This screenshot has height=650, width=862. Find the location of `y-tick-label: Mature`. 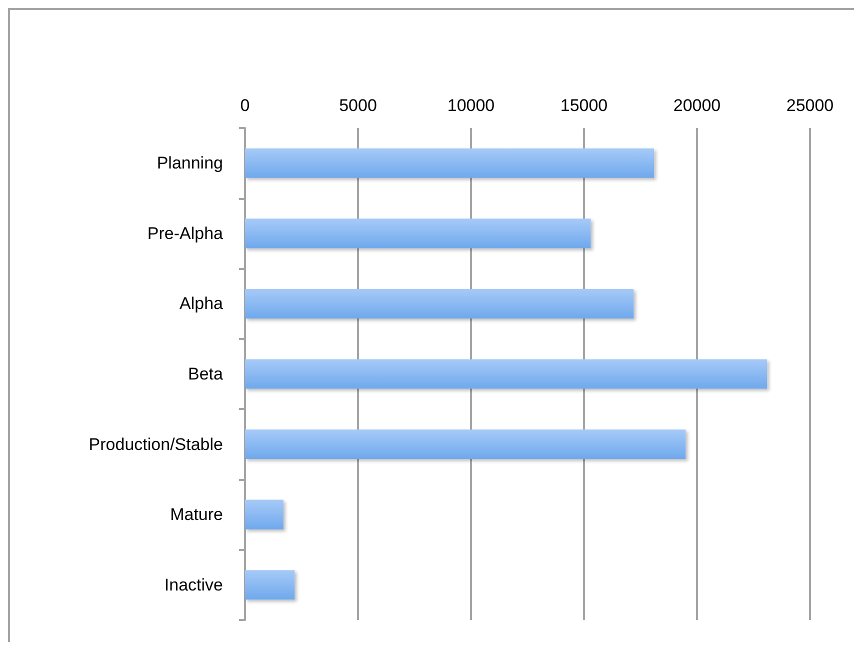

y-tick-label: Mature is located at coordinates (196, 514).